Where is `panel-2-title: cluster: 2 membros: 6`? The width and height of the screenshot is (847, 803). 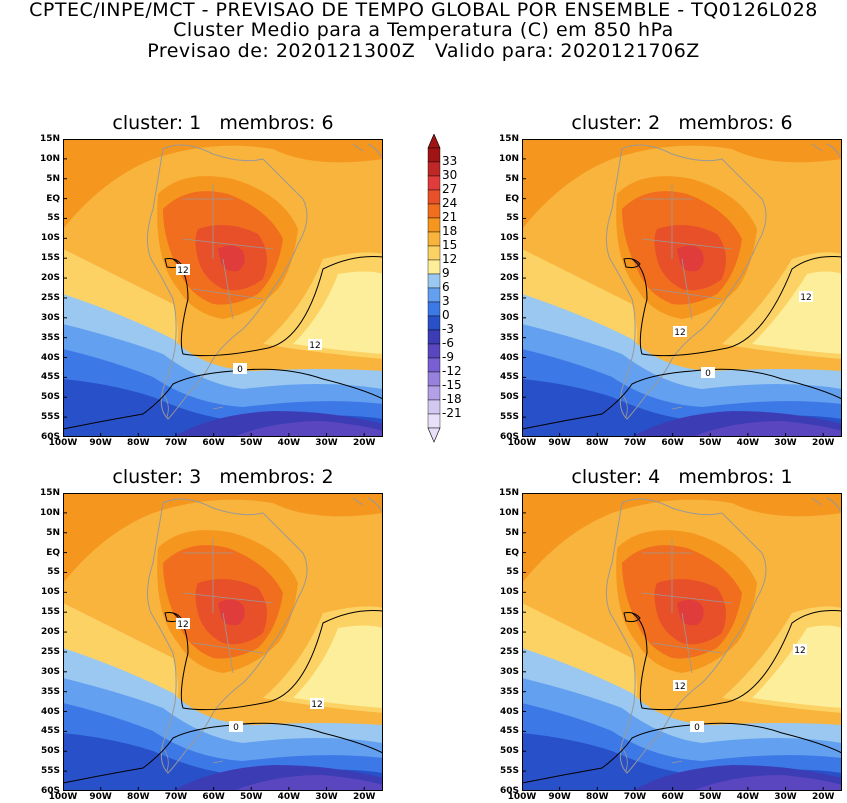
panel-2-title: cluster: 2 membros: 6 is located at coordinates (682, 123).